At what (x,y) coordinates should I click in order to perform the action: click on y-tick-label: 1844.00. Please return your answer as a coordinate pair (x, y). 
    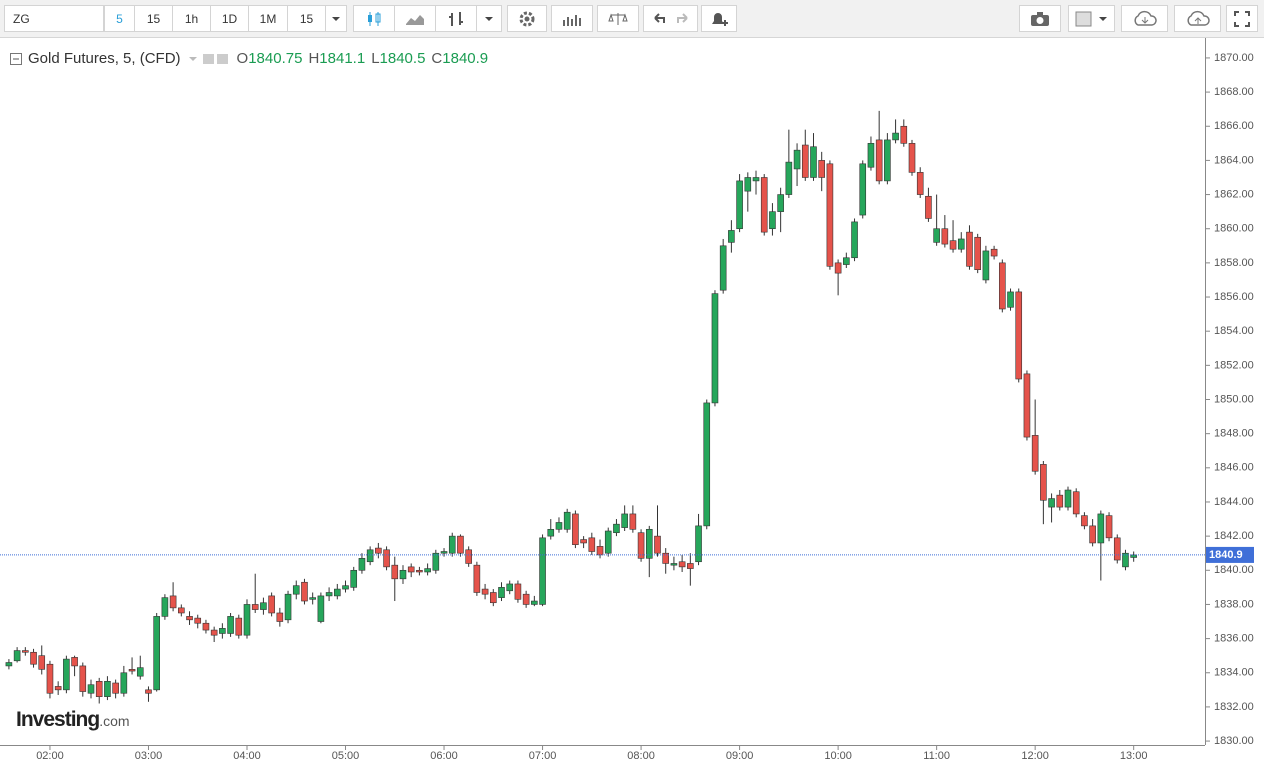
    Looking at the image, I should click on (1234, 502).